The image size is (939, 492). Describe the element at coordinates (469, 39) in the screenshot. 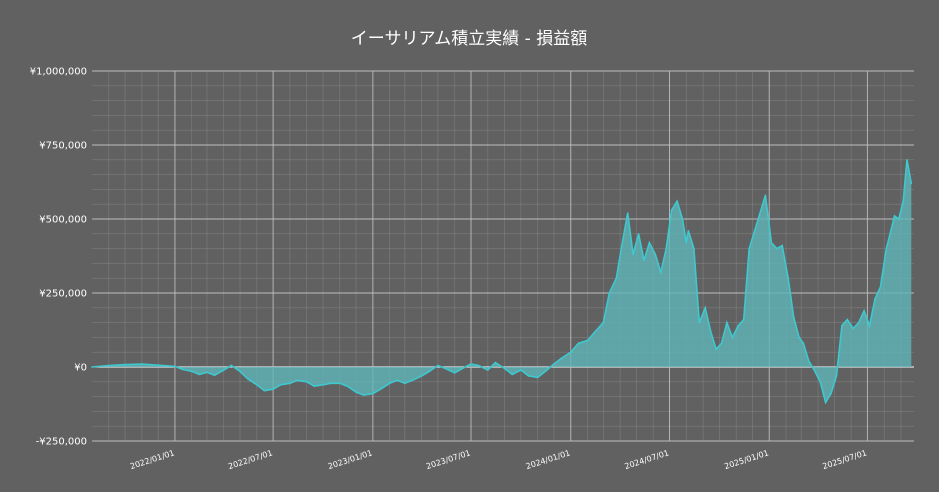

I see `chart-title: イーサリアム積立実績 - 損益額` at that location.